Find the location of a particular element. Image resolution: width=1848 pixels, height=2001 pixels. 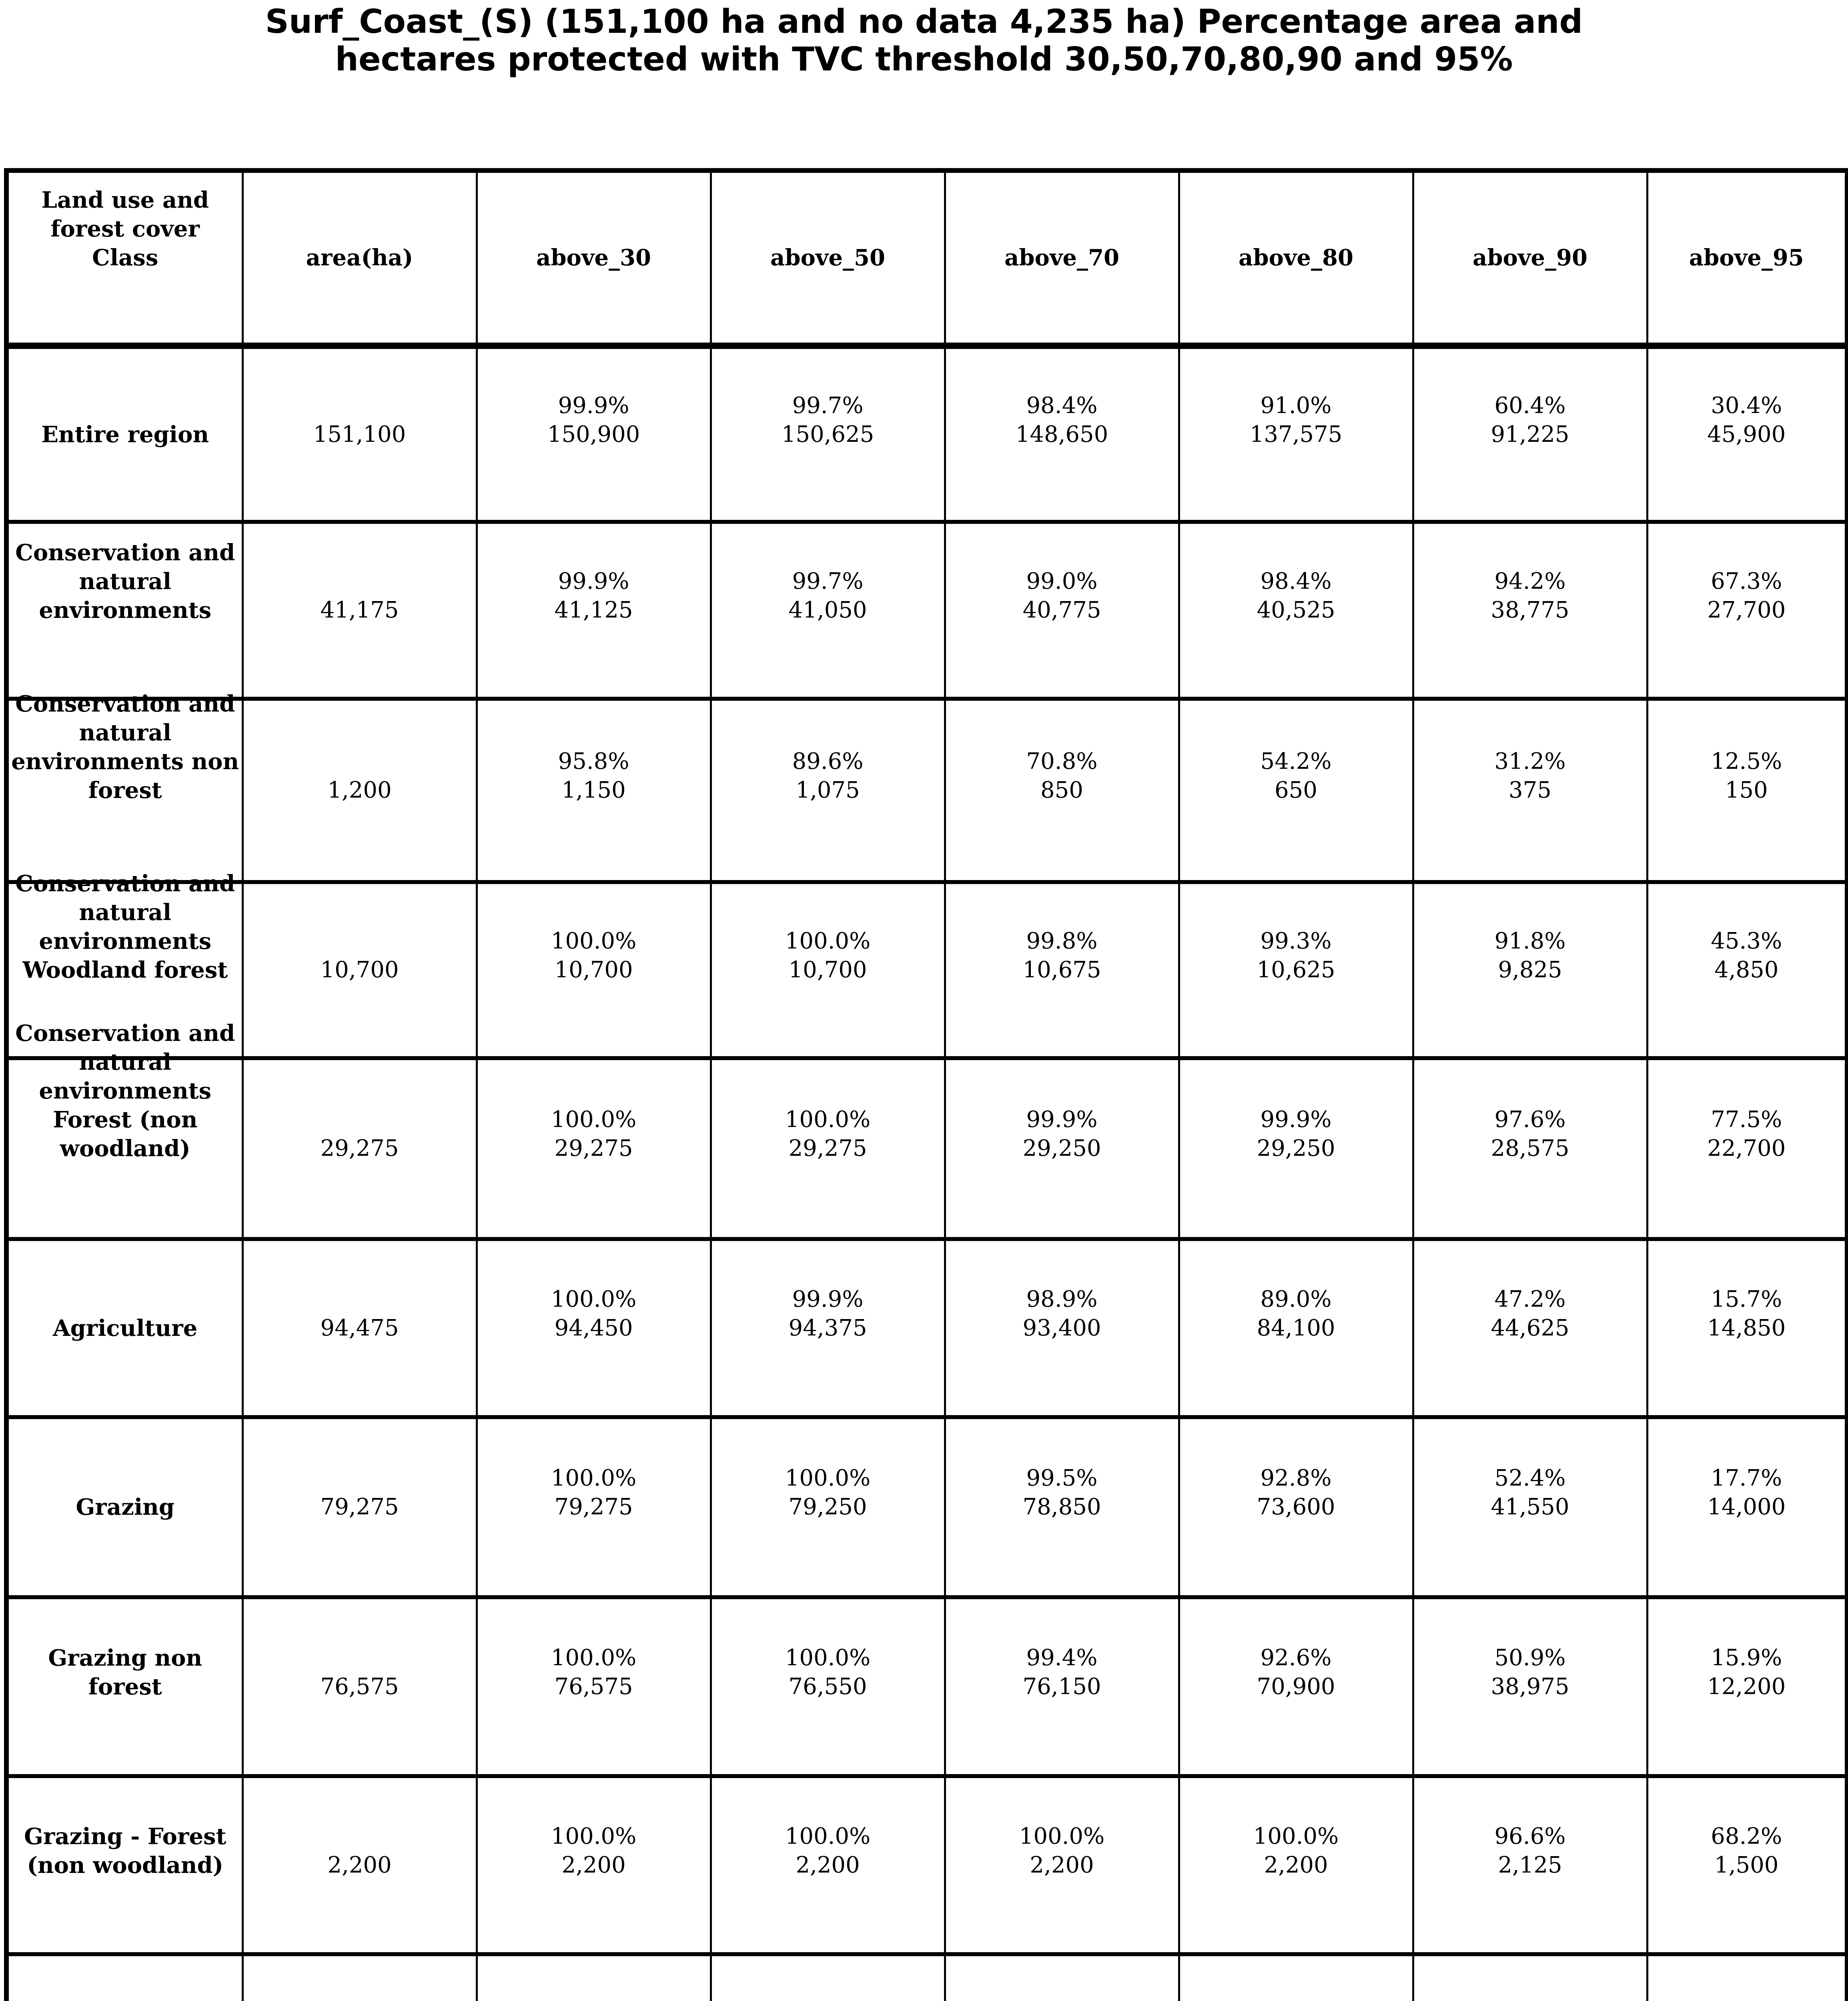

percent-value: 89.6% is located at coordinates (828, 761).